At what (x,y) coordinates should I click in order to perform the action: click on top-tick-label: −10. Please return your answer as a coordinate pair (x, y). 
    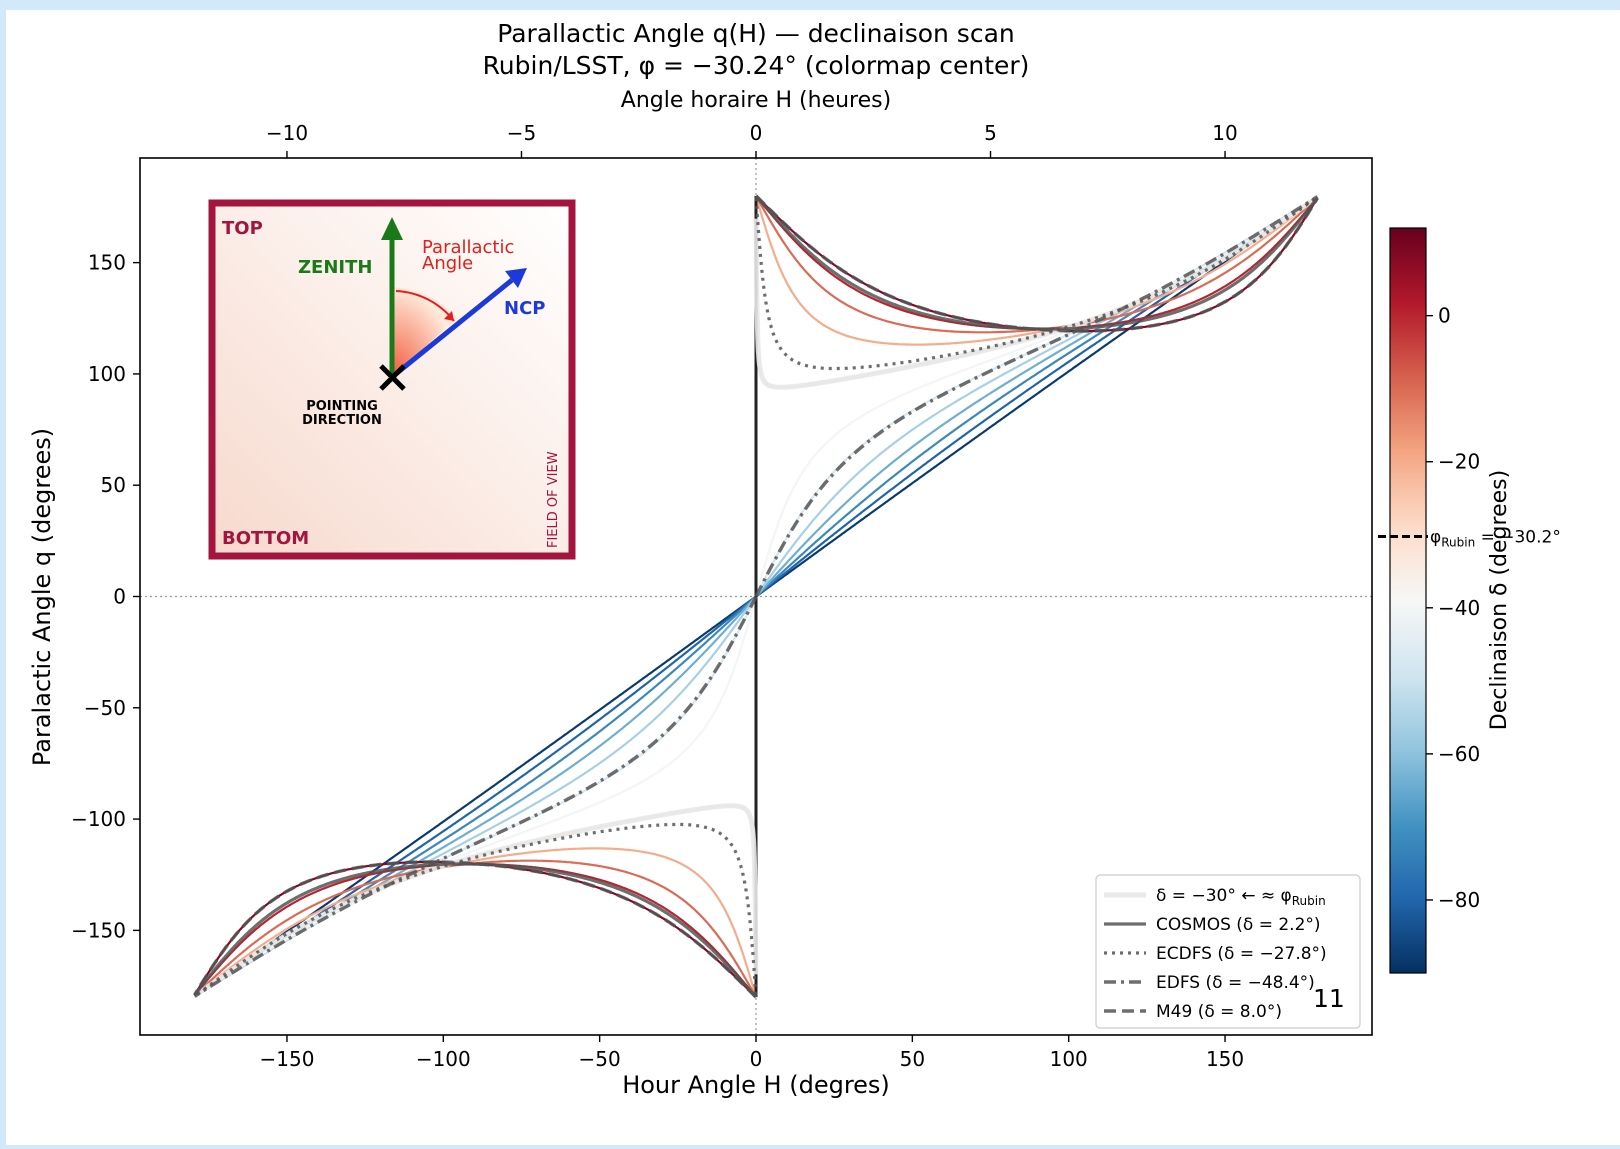
    Looking at the image, I should click on (287, 133).